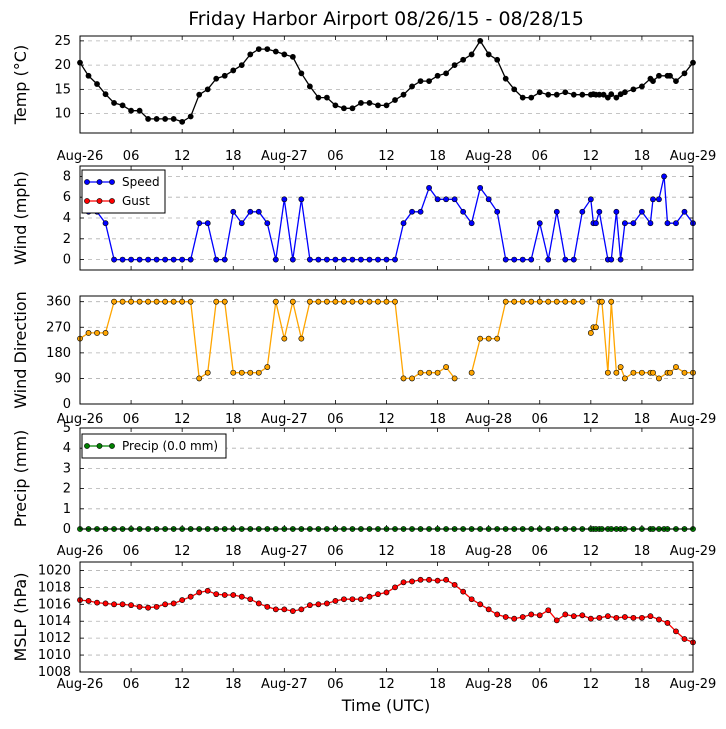 The height and width of the screenshot is (729, 726). Describe the element at coordinates (284, 156) in the screenshot. I see `x-tick-label: Aug-27` at that location.